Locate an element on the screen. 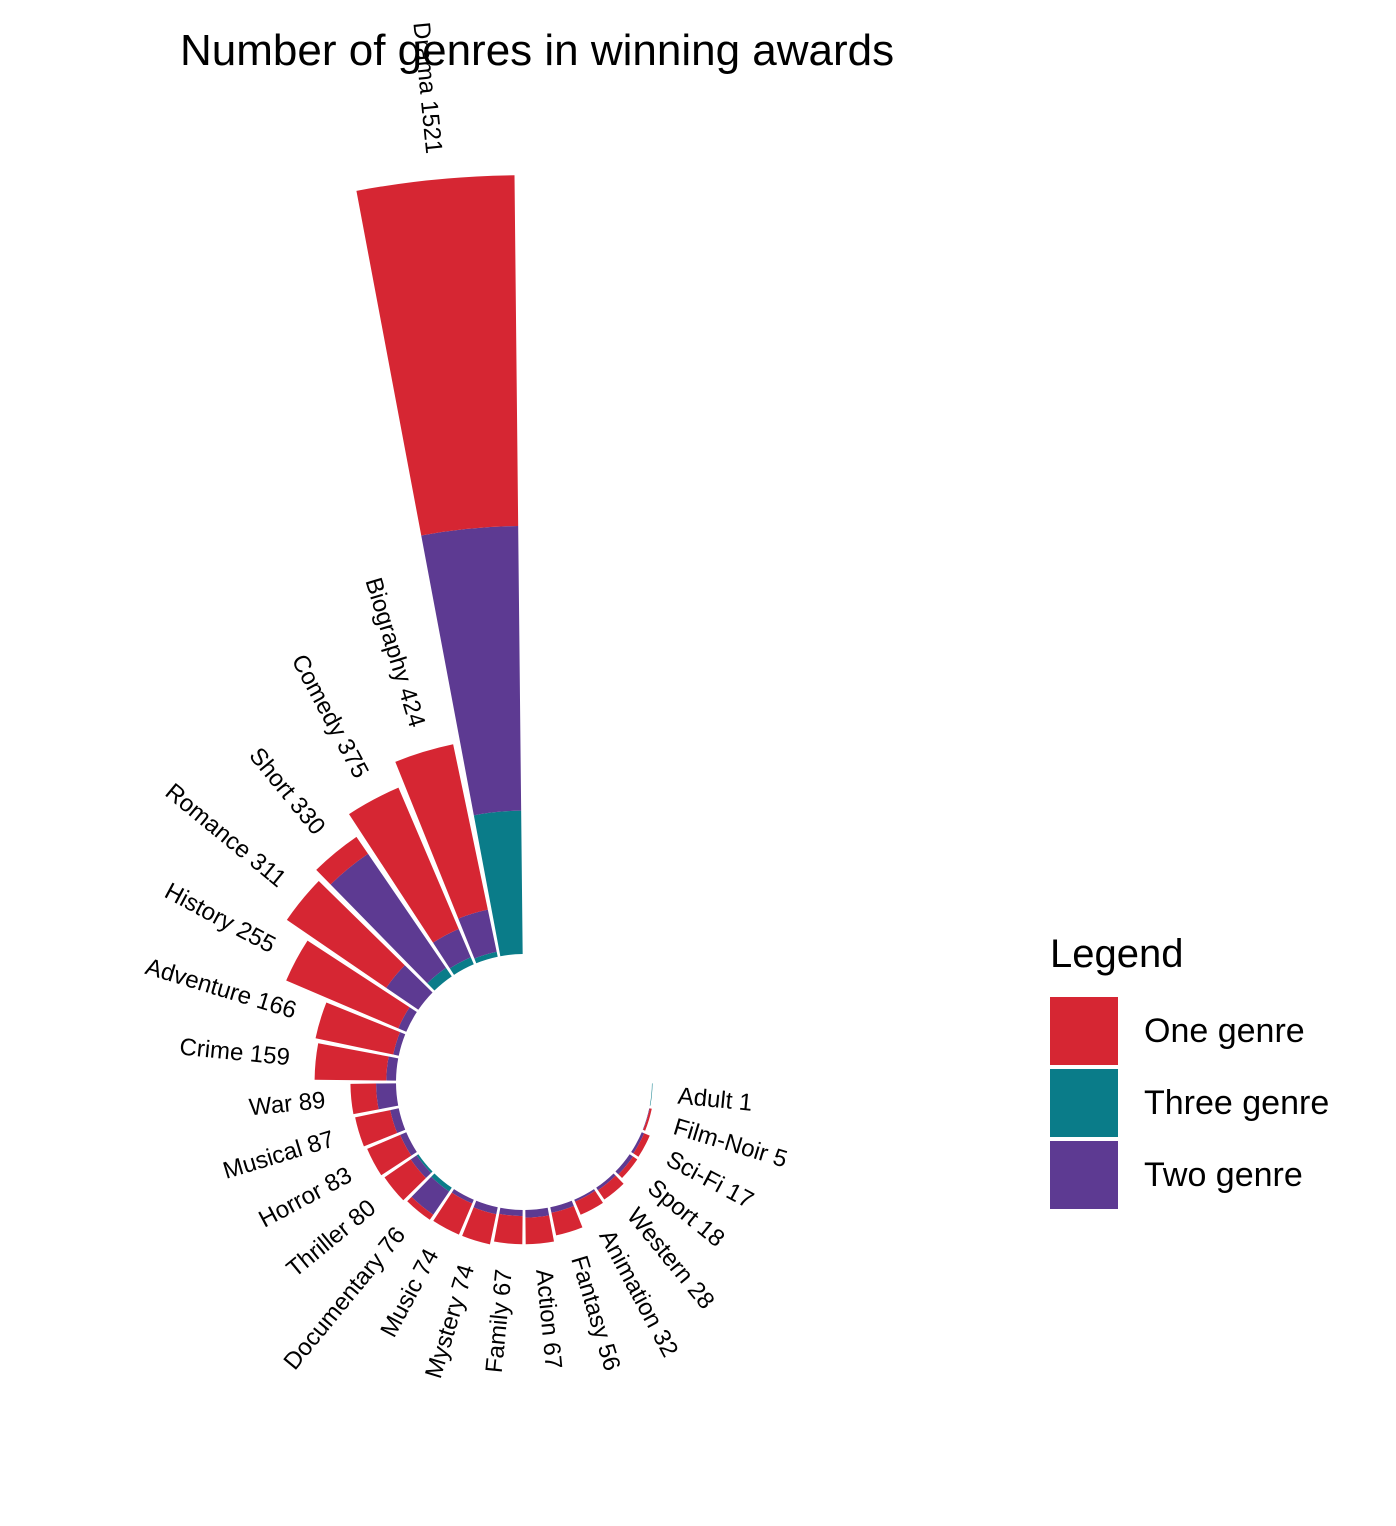 This screenshot has width=1396, height=1526. bar-thriller-two is located at coordinates (421, 1167).